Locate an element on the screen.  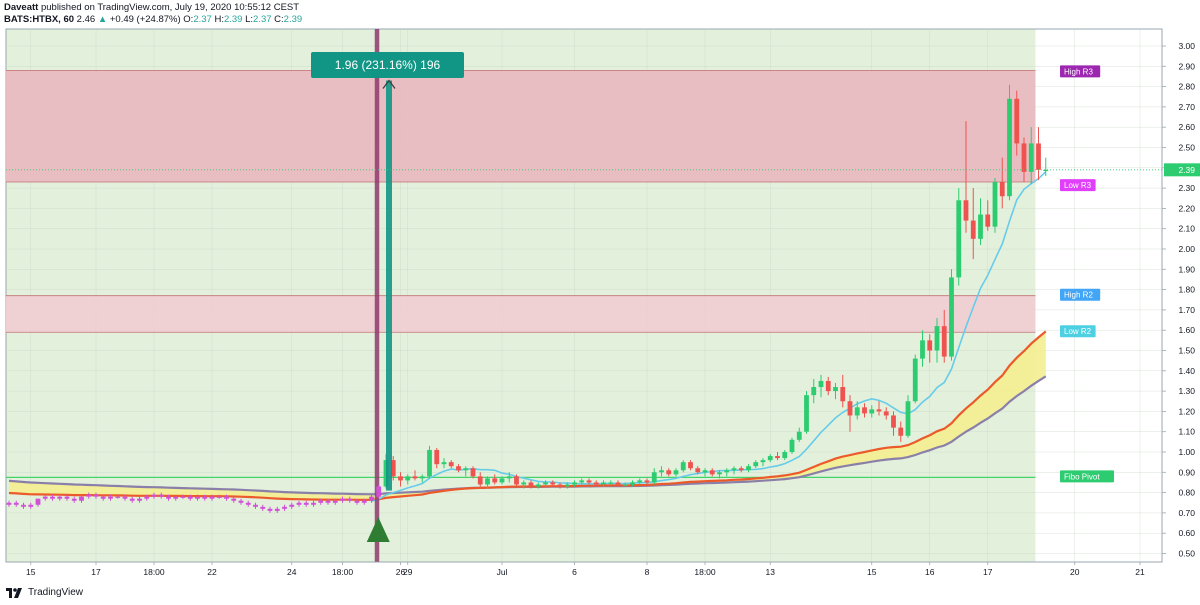
y-tick-label: 2.80 is located at coordinates (1186, 87).